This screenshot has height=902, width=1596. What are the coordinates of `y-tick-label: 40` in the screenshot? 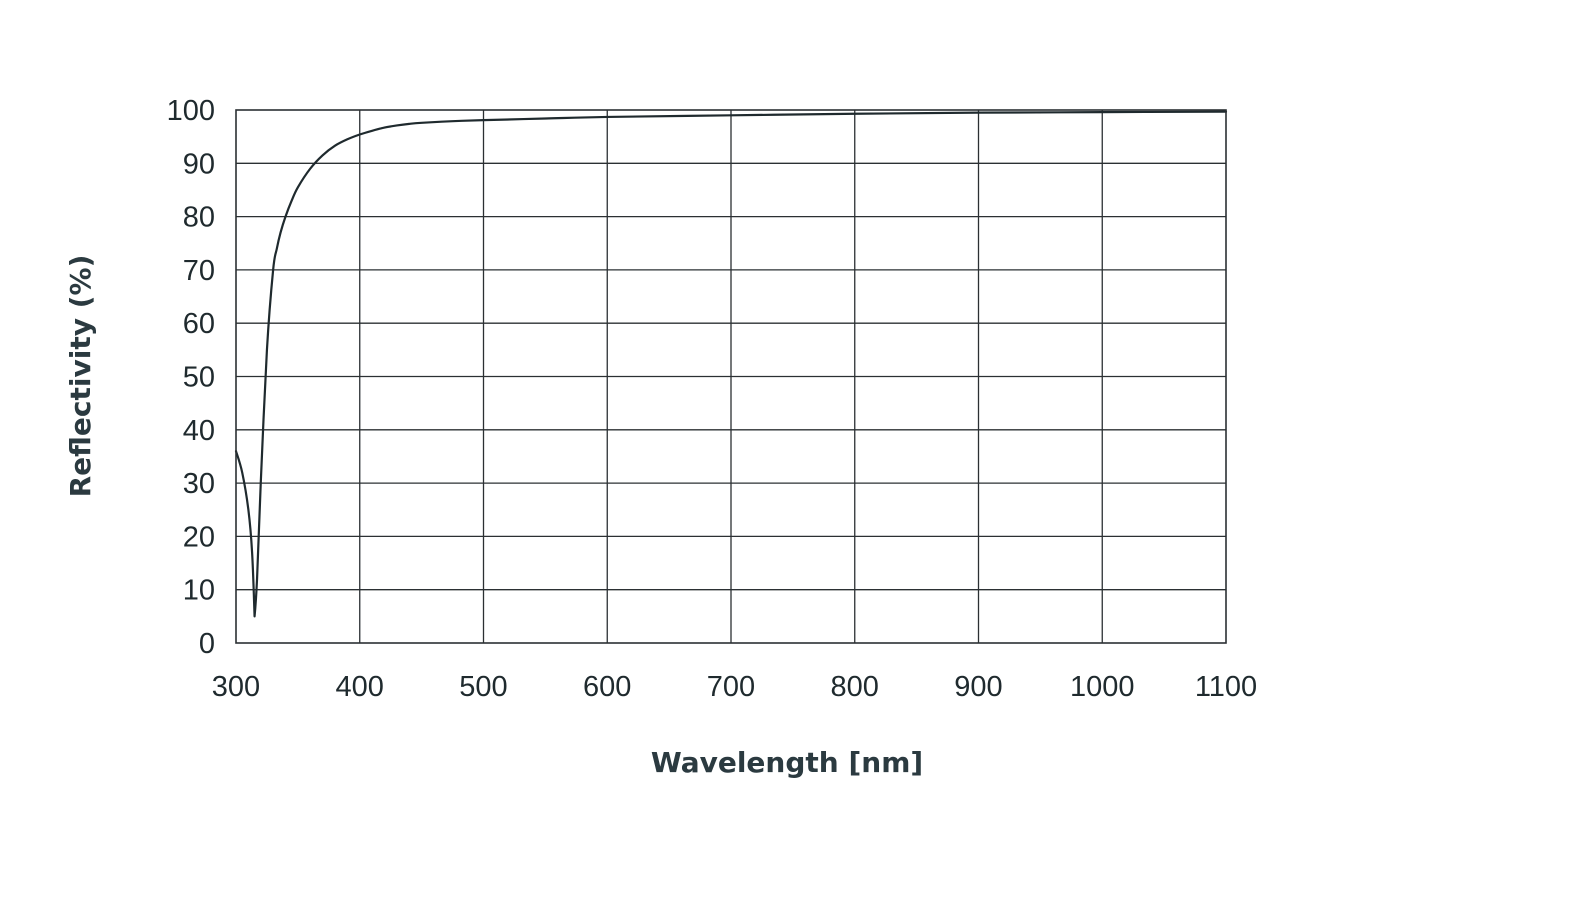 It's located at (199, 431).